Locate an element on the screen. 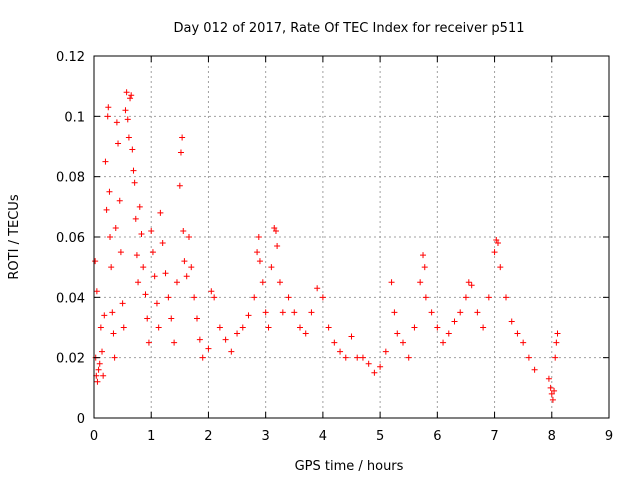  x-tick-label: 4 is located at coordinates (323, 436).